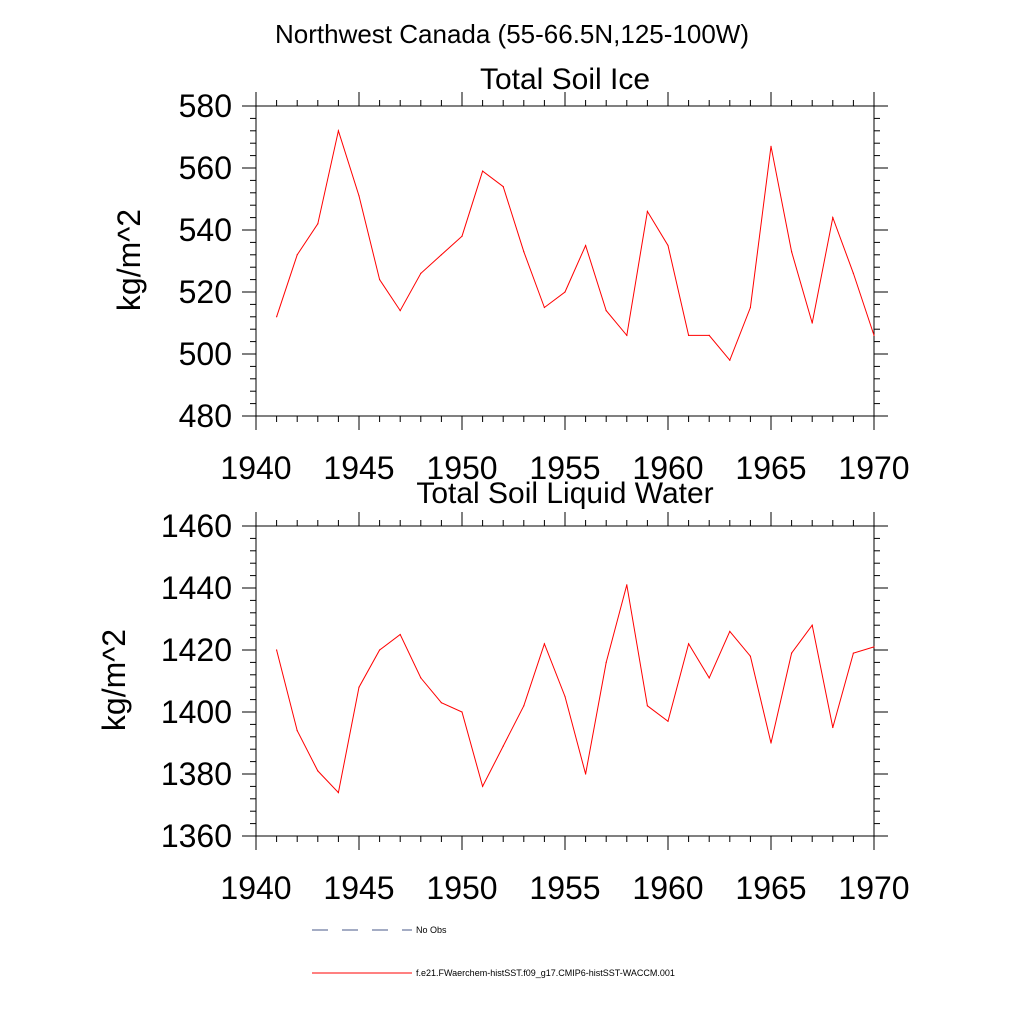 This screenshot has width=1024, height=1024. What do you see at coordinates (196, 774) in the screenshot?
I see `y-tick-label: 1380` at bounding box center [196, 774].